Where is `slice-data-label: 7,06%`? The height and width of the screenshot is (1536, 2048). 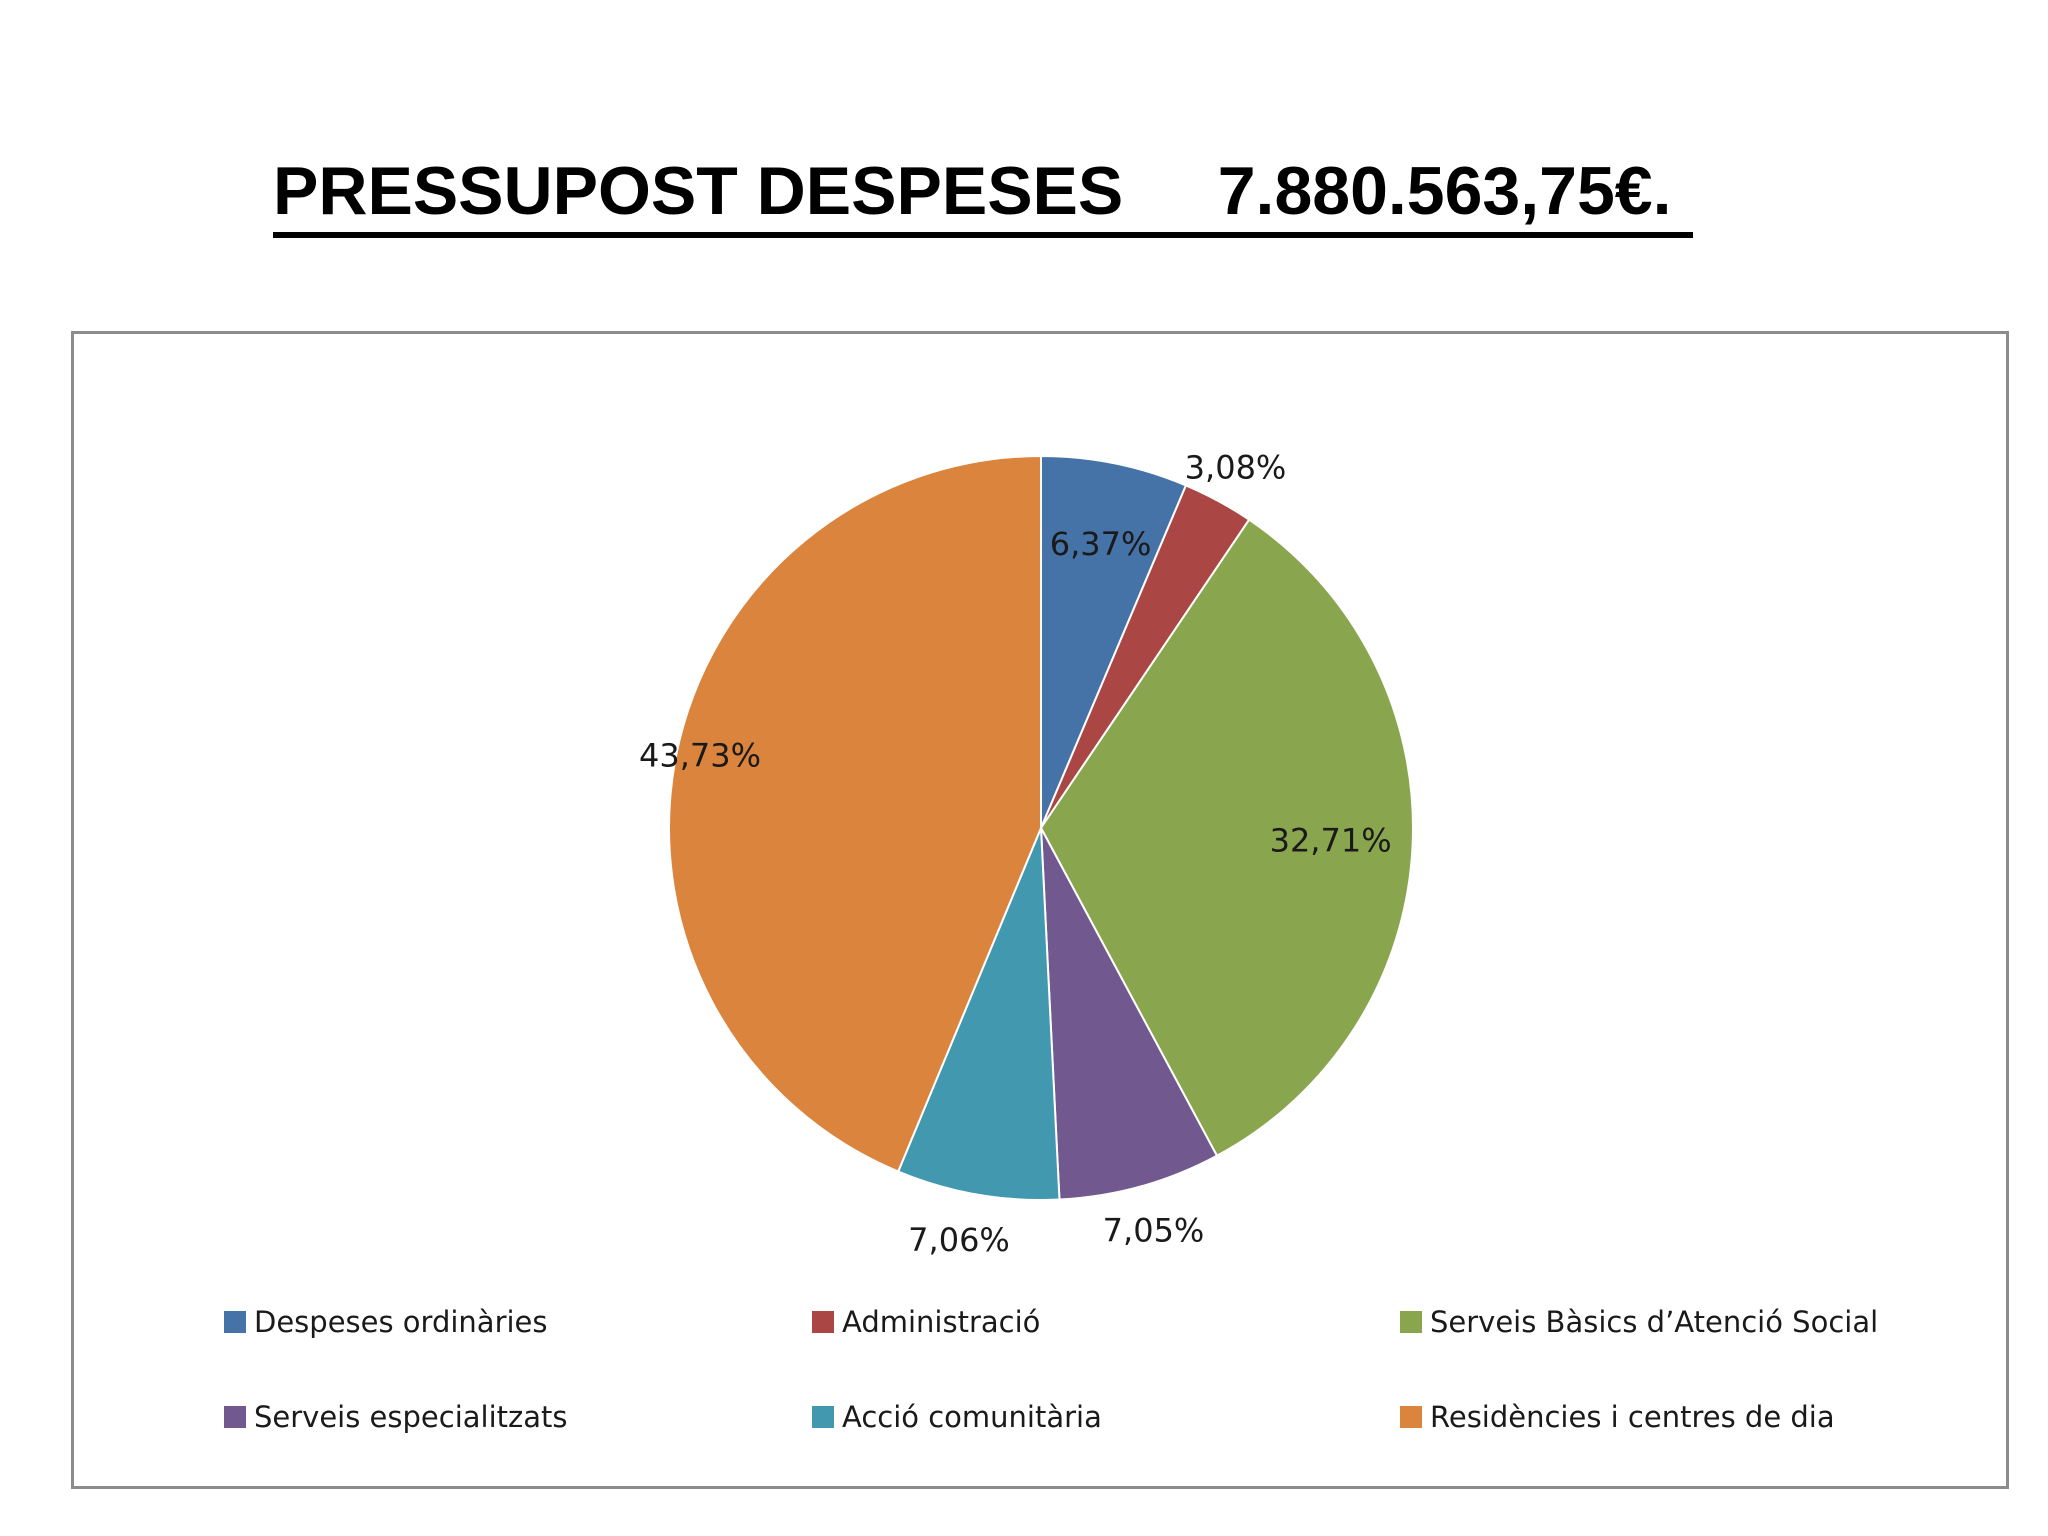 slice-data-label: 7,06% is located at coordinates (959, 1240).